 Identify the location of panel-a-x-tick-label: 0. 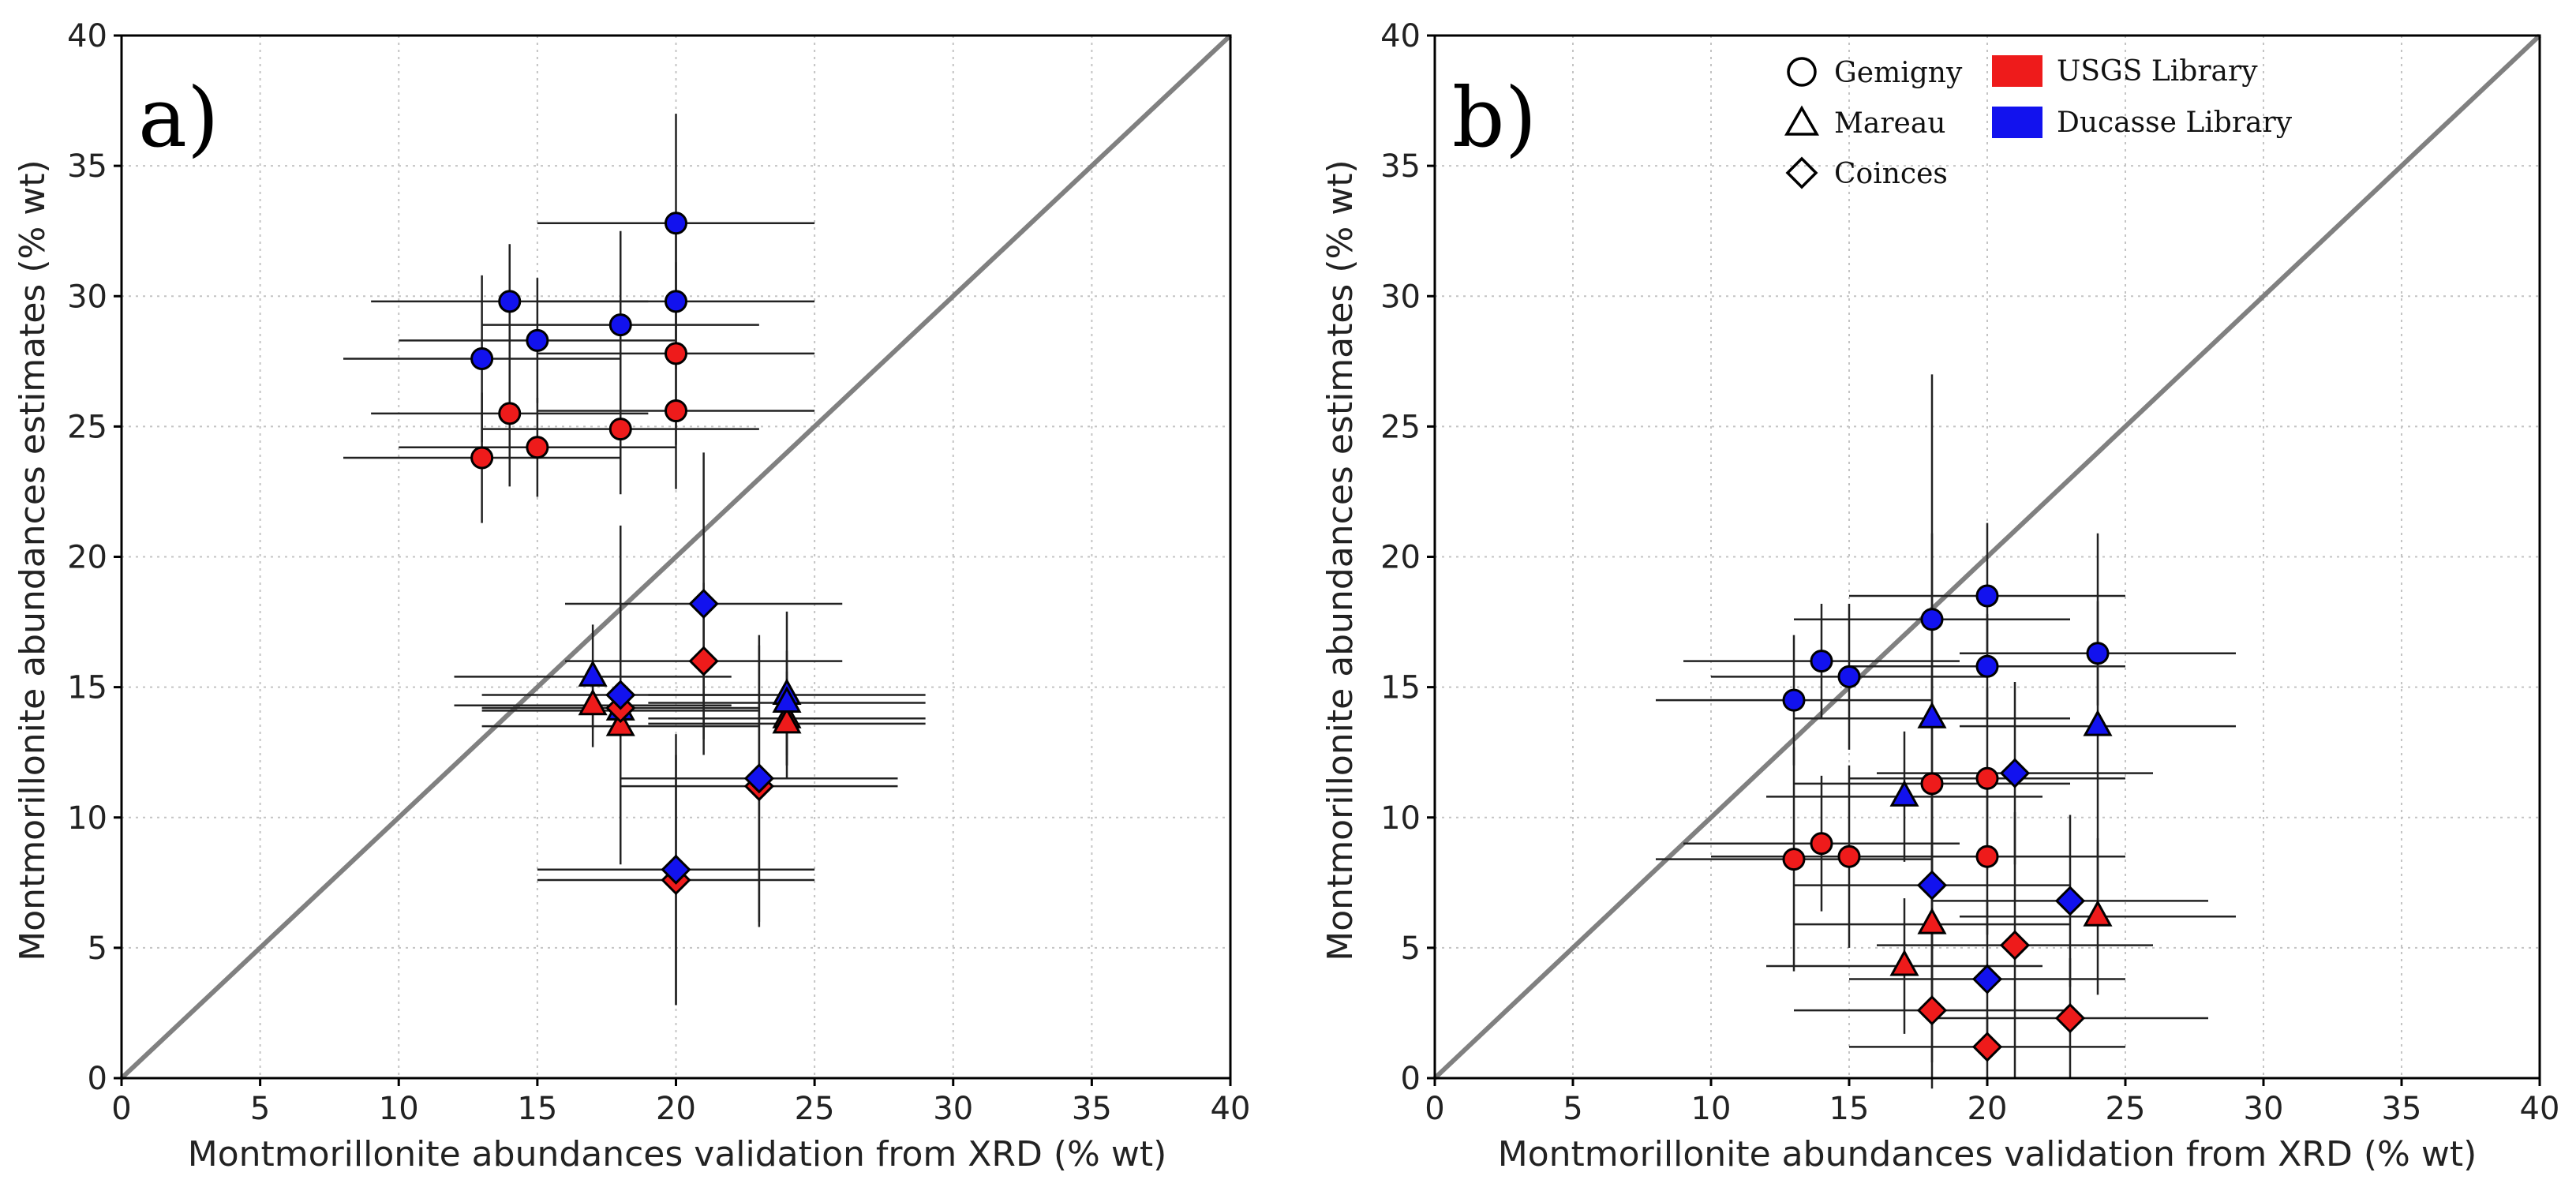
(121, 1109).